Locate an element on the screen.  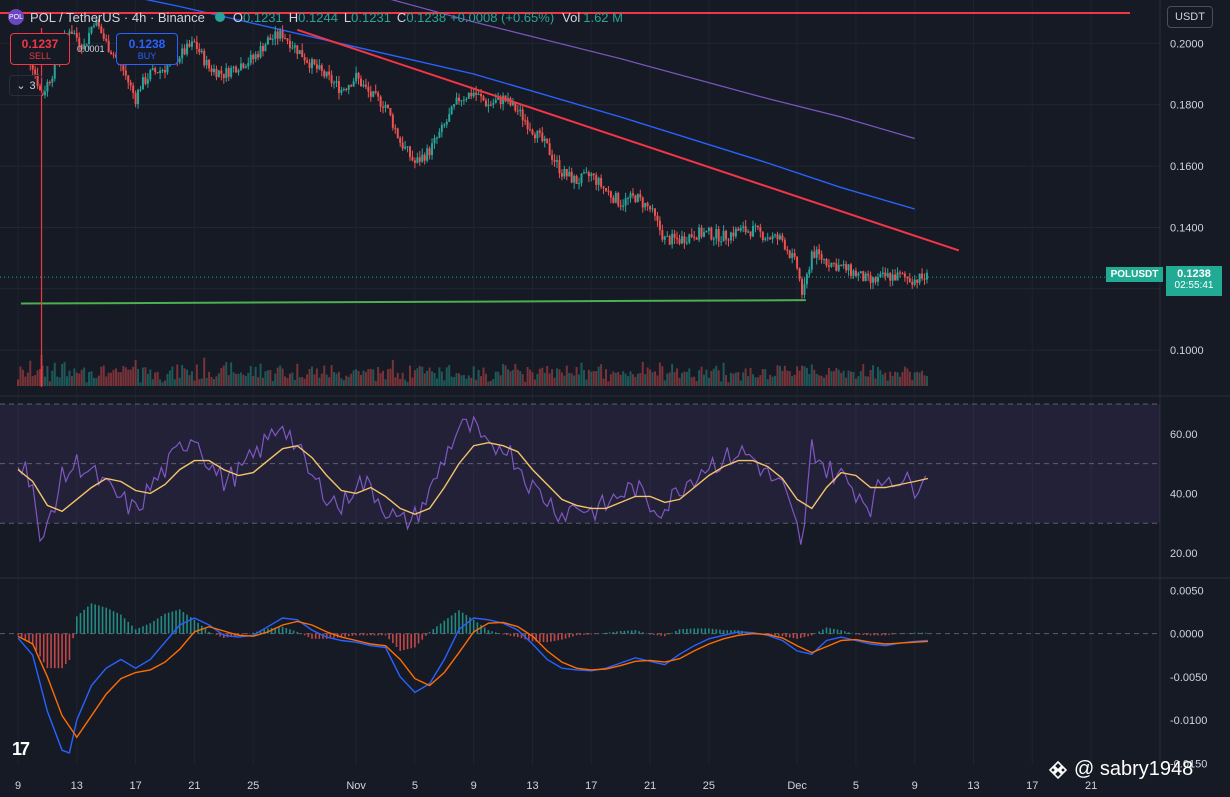
symbol-title: POL / TetherUS · 4h · Binance is located at coordinates (117, 17).